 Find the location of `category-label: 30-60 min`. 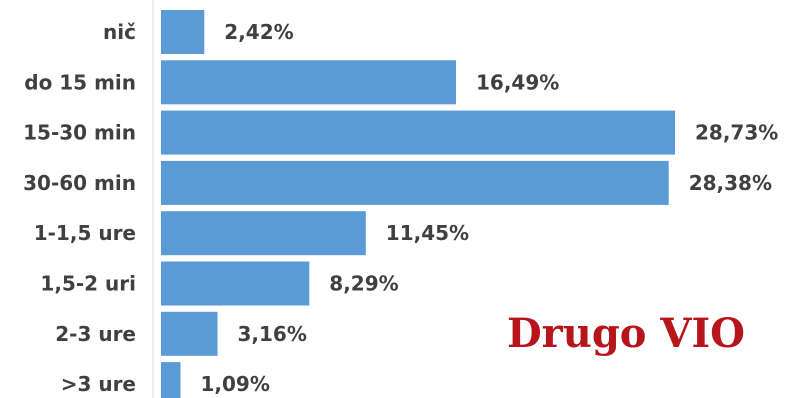

category-label: 30-60 min is located at coordinates (79, 183).